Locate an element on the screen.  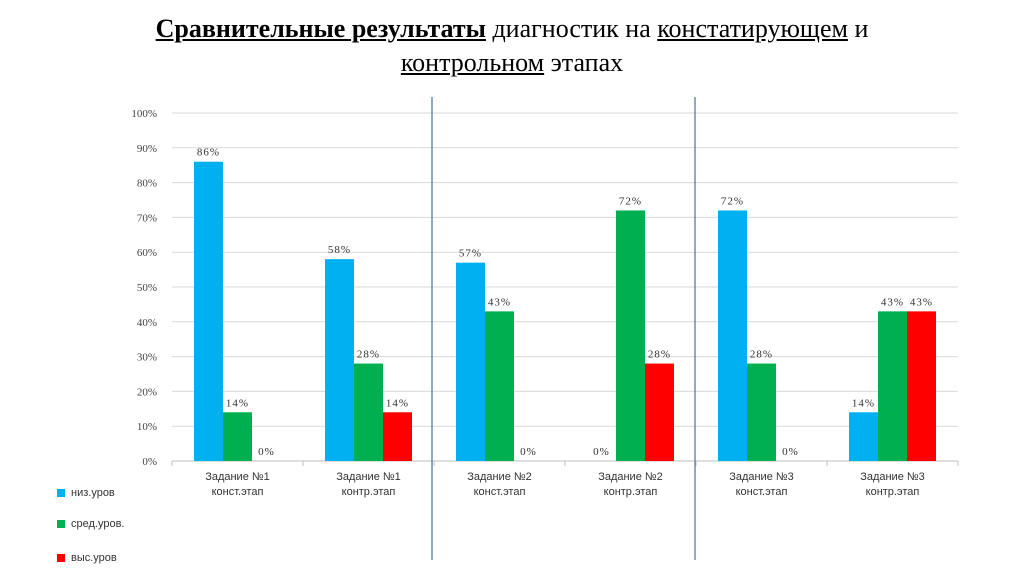
y-tick-label: 30% is located at coordinates (147, 358).